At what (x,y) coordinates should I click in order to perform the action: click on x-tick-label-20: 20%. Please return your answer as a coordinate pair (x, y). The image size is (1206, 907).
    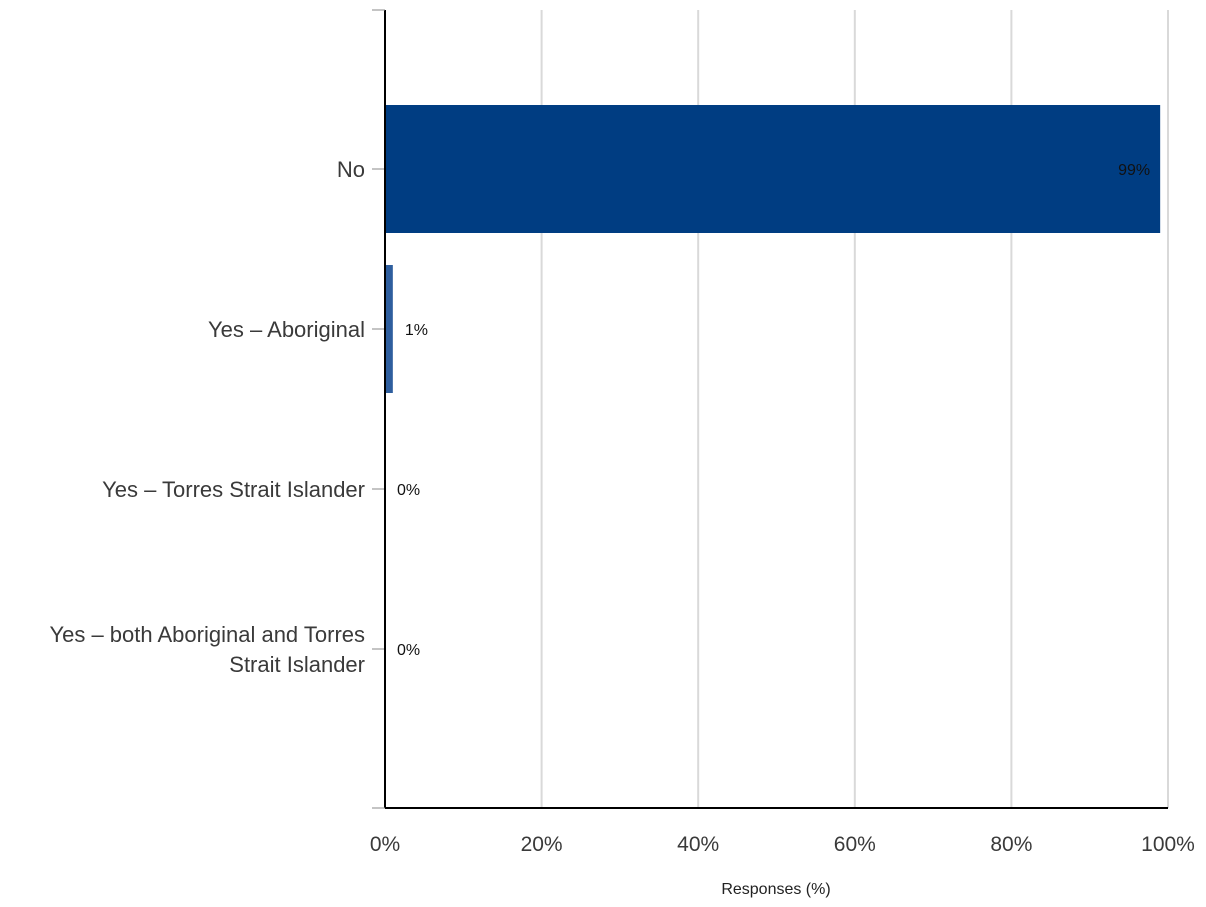
    Looking at the image, I should click on (542, 844).